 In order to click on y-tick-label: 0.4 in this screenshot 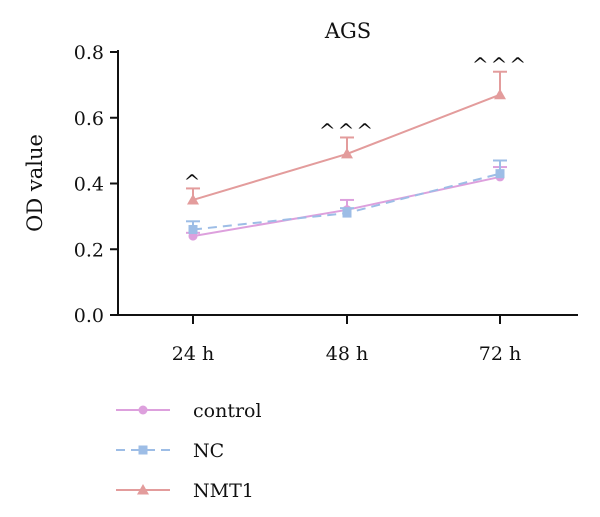, I will do `click(89, 185)`.